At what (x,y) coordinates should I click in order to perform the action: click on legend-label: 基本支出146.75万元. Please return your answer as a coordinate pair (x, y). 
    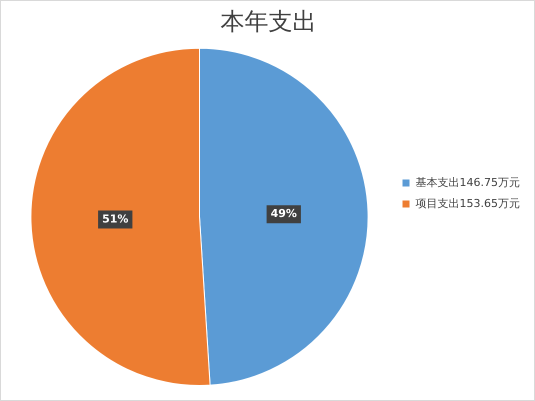
    Looking at the image, I should click on (468, 182).